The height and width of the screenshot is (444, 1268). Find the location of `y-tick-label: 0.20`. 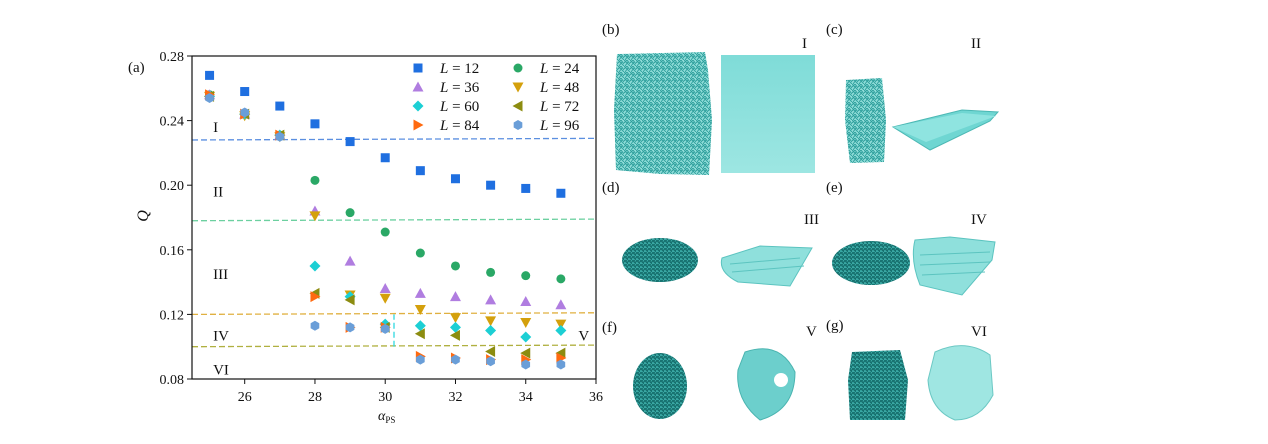

y-tick-label: 0.20 is located at coordinates (172, 186).